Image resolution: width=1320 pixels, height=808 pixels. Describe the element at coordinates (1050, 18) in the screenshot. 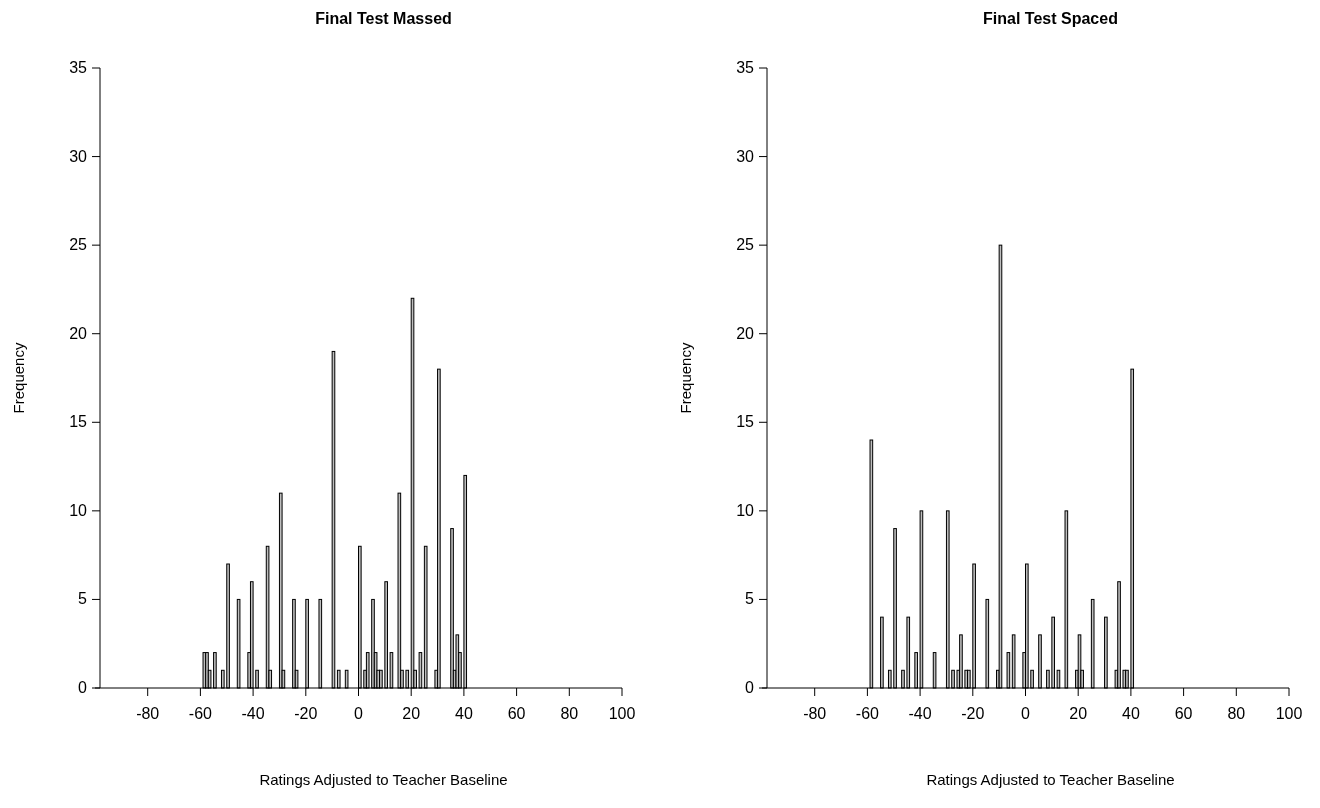

I see `chart-title: Final Test Spaced` at that location.